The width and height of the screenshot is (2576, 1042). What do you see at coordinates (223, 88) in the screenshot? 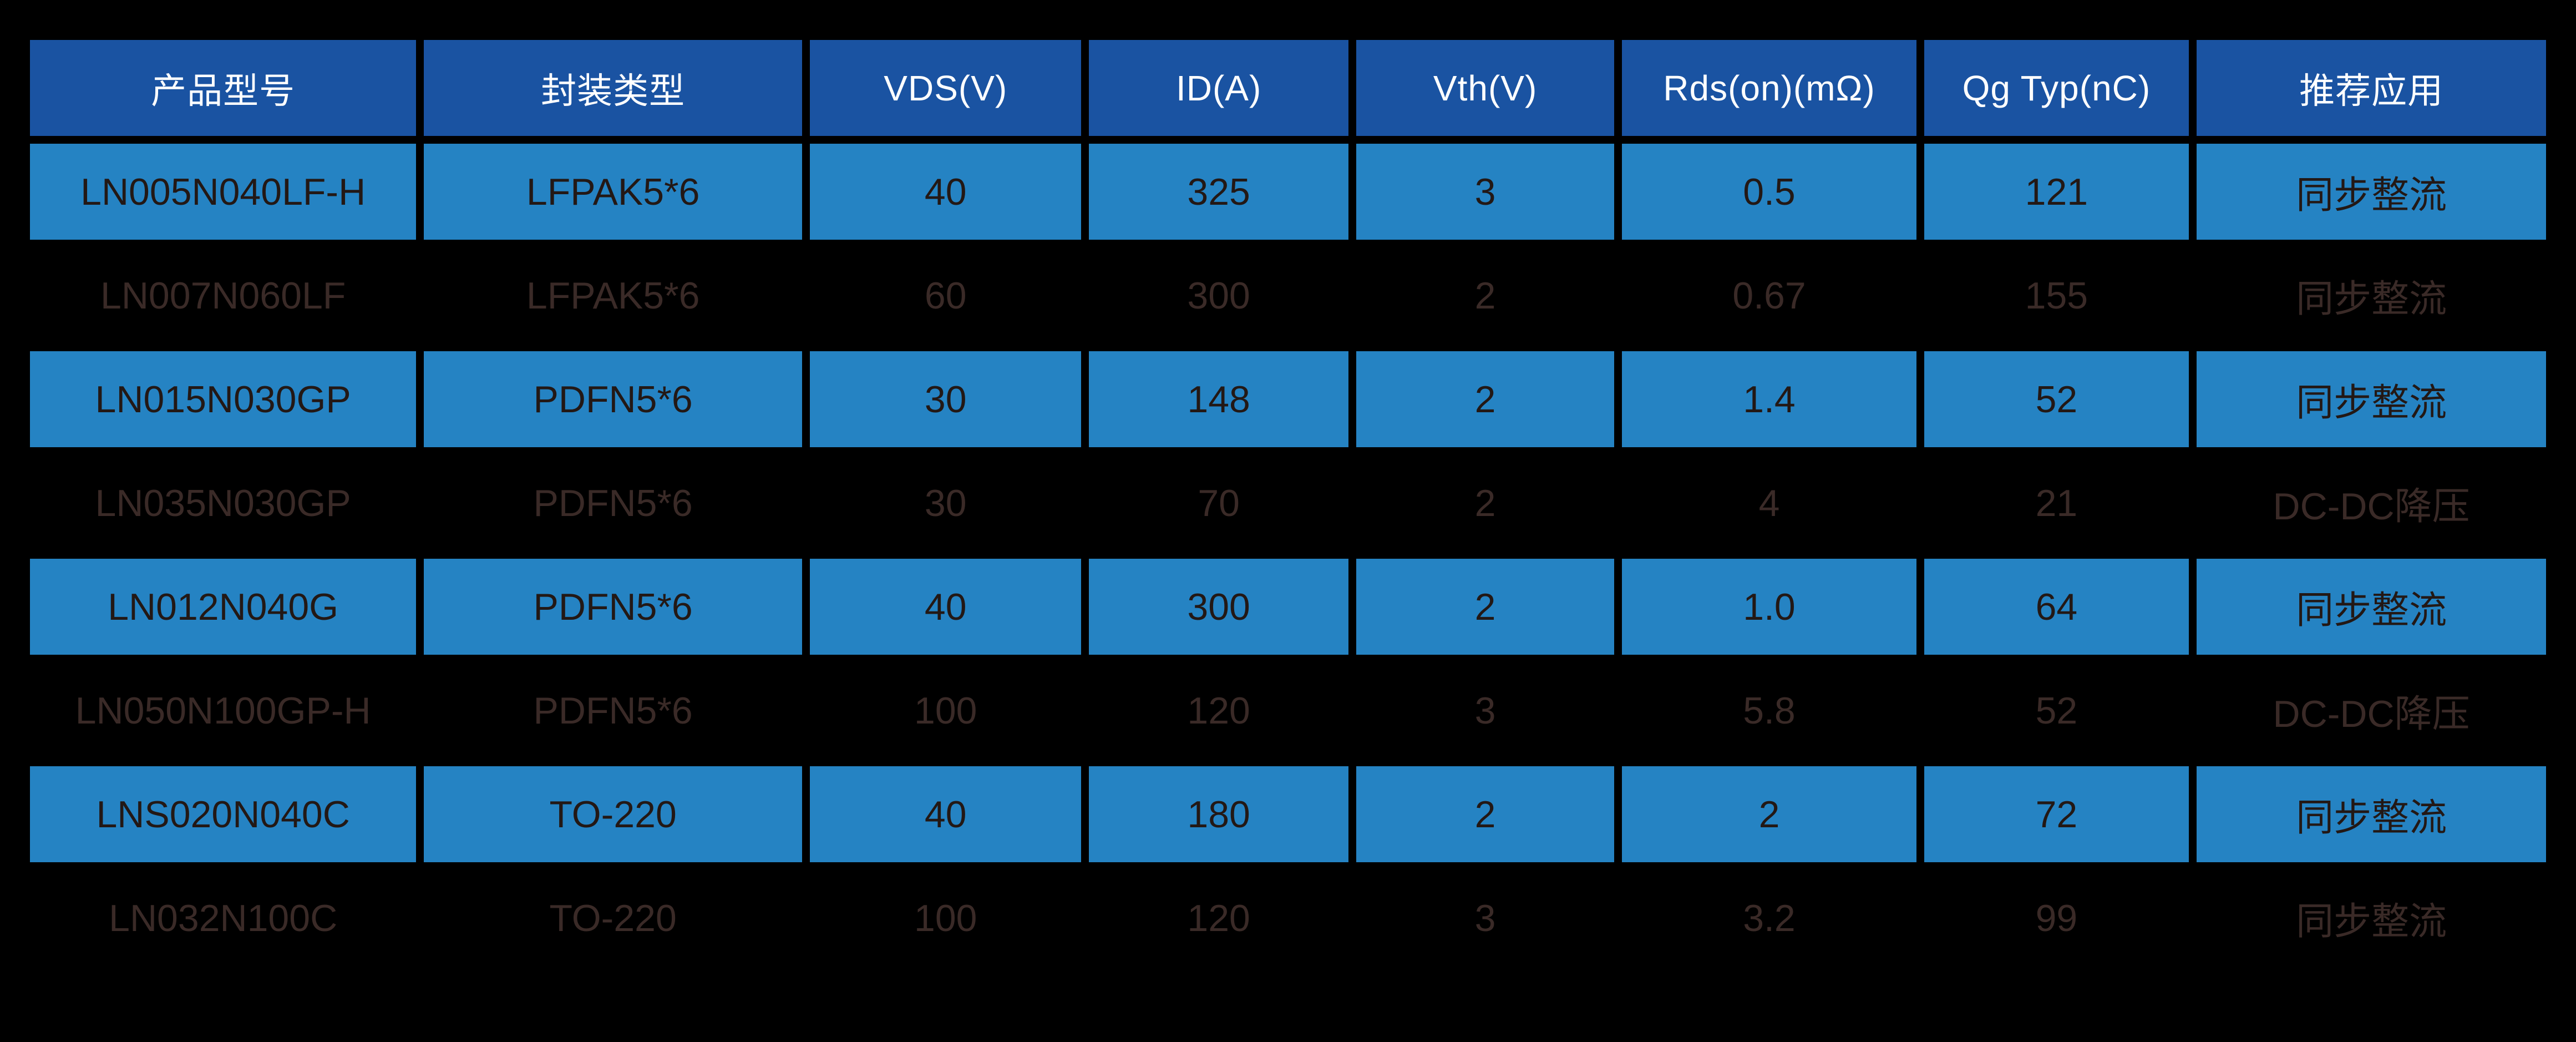
I see `column-header-model: 产品型号` at bounding box center [223, 88].